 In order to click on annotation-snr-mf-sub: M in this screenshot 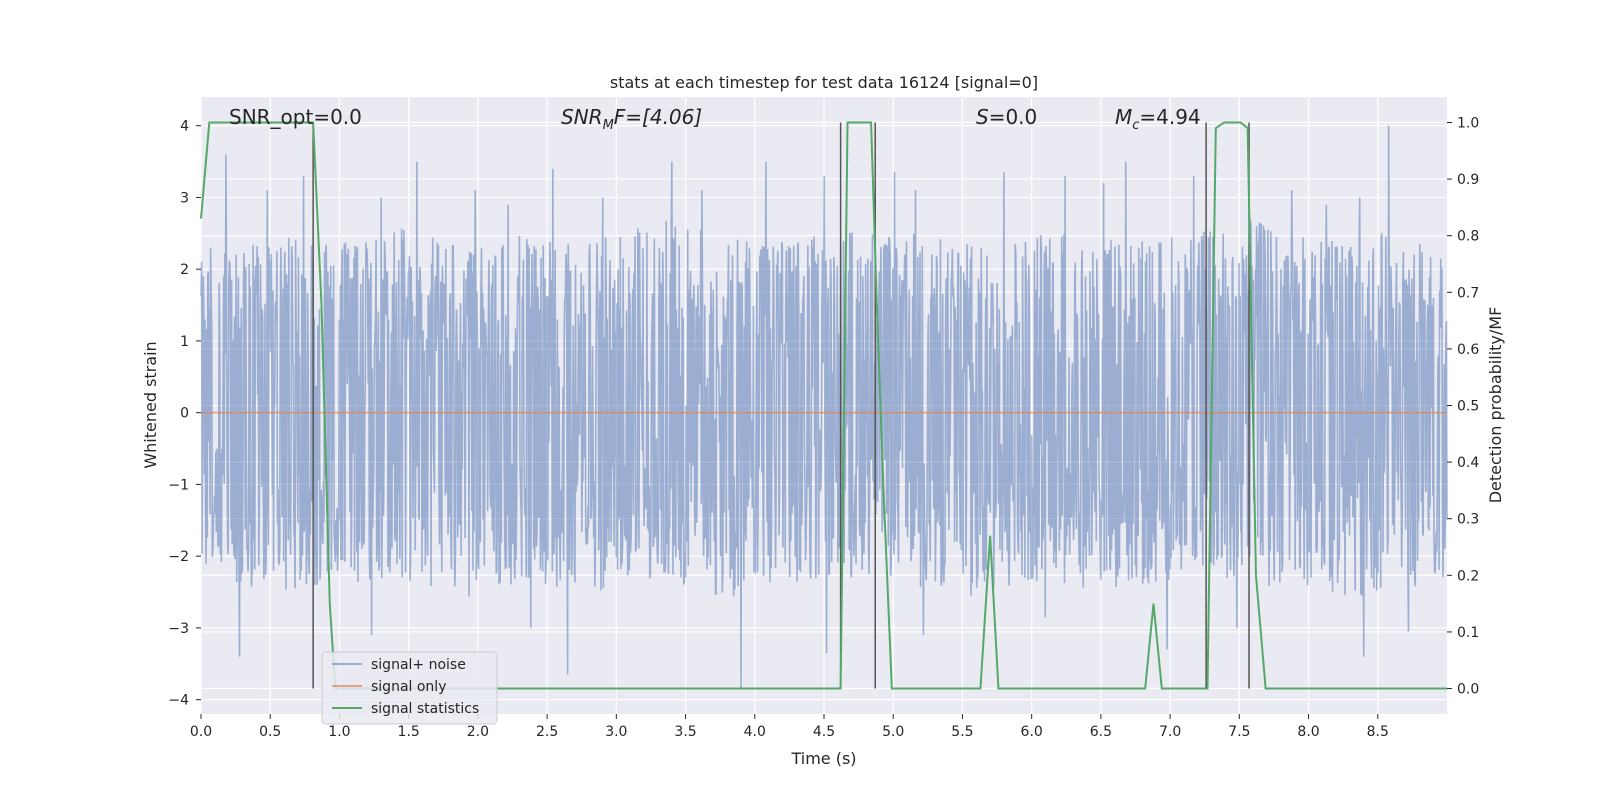, I will do `click(608, 125)`.